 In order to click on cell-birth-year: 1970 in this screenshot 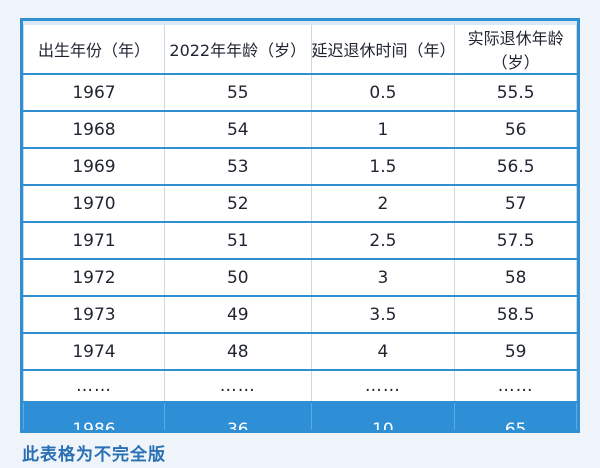, I will do `click(94, 204)`.